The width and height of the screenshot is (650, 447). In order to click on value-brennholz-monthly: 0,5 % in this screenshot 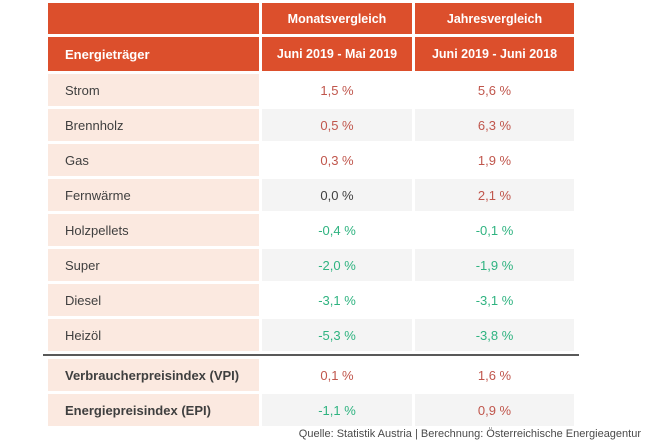, I will do `click(337, 125)`.